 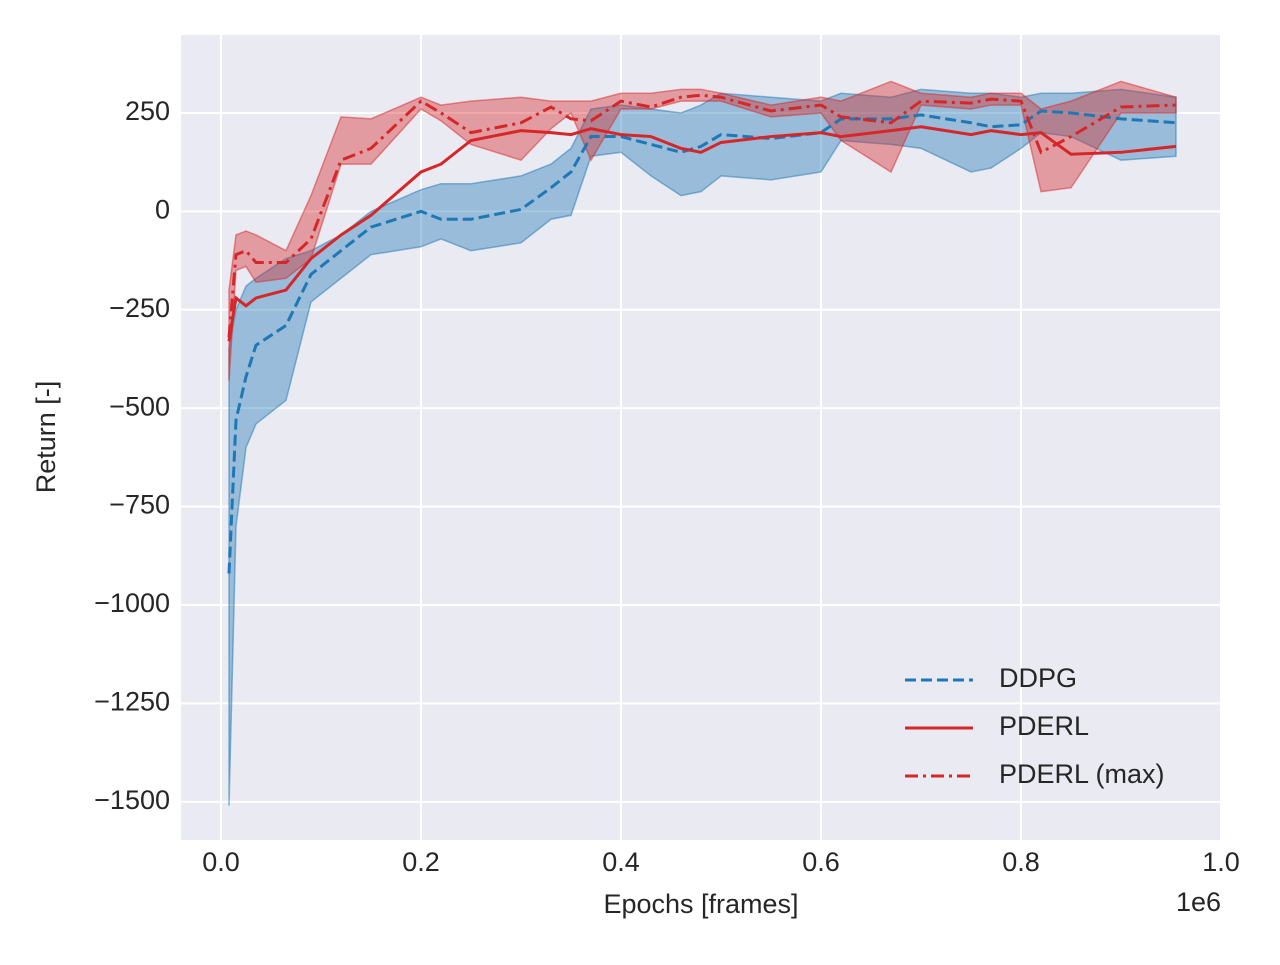 I want to click on legend-label: PDERL (max), so click(x=1082, y=774).